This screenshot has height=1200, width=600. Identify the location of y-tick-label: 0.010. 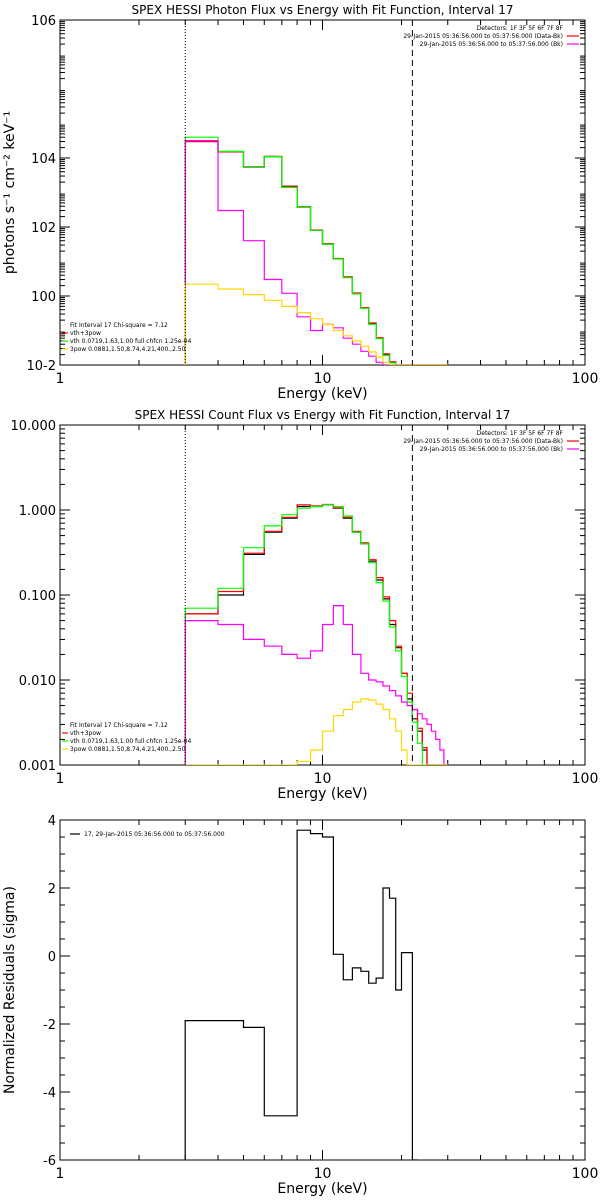
(37, 681).